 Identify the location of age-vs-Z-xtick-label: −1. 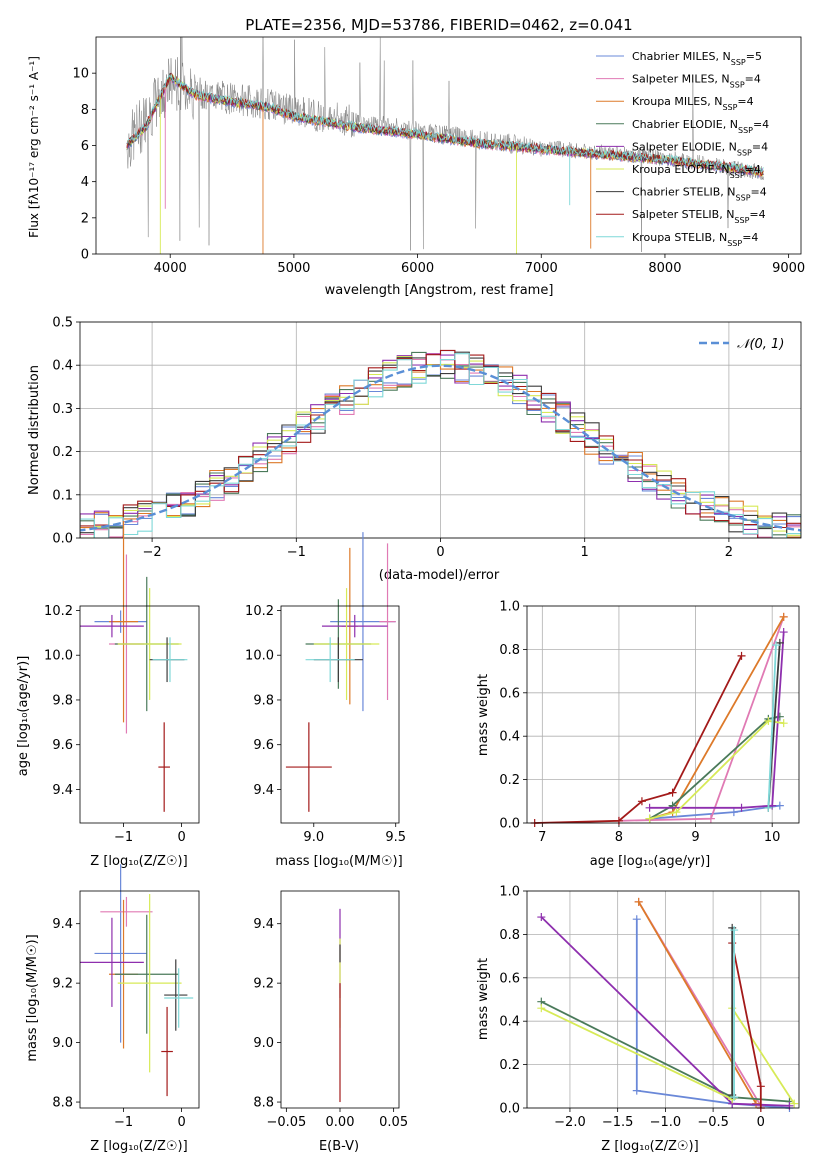
(123, 837).